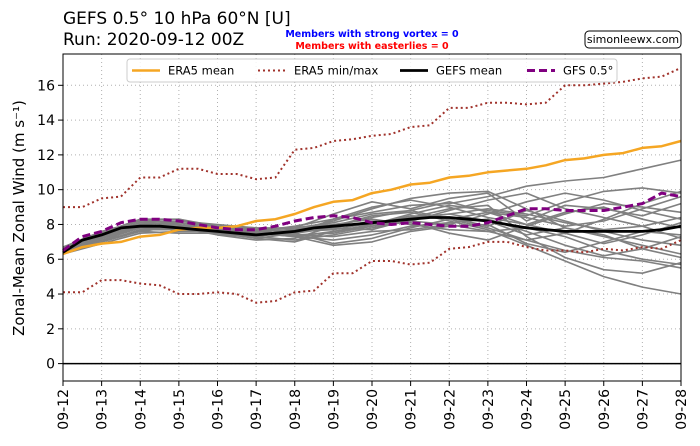 The image size is (700, 446). What do you see at coordinates (180, 409) in the screenshot?
I see `x-tick-label: 09-15` at bounding box center [180, 409].